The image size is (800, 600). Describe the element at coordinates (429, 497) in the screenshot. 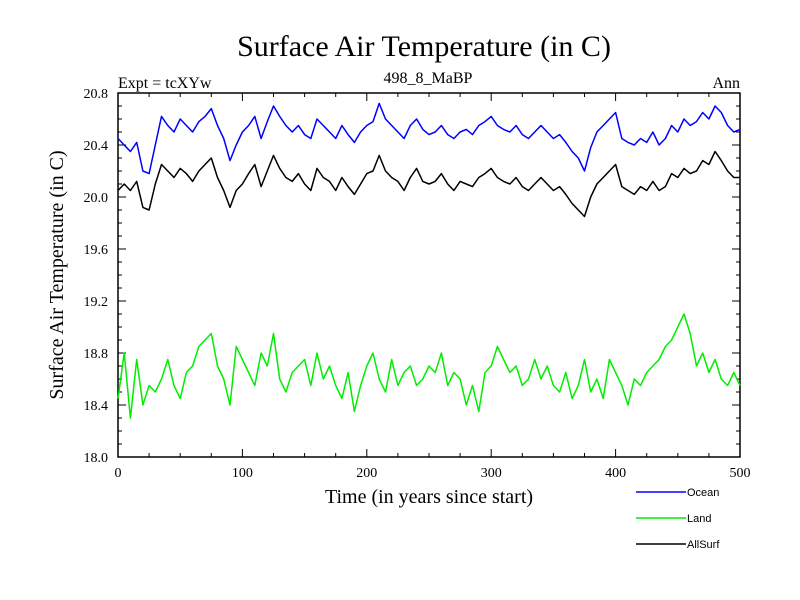

I see `x-axis-label: Time (in years since start)` at that location.